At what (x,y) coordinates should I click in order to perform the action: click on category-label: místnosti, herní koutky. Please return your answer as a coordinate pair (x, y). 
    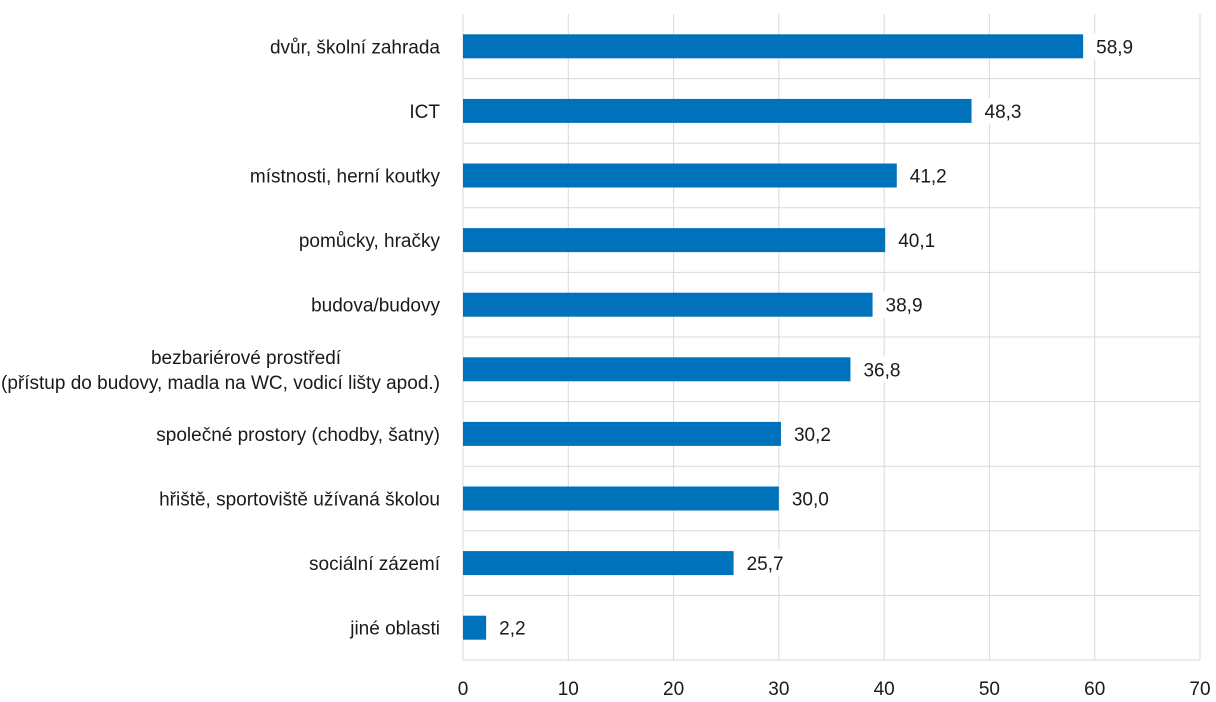
    Looking at the image, I should click on (345, 177).